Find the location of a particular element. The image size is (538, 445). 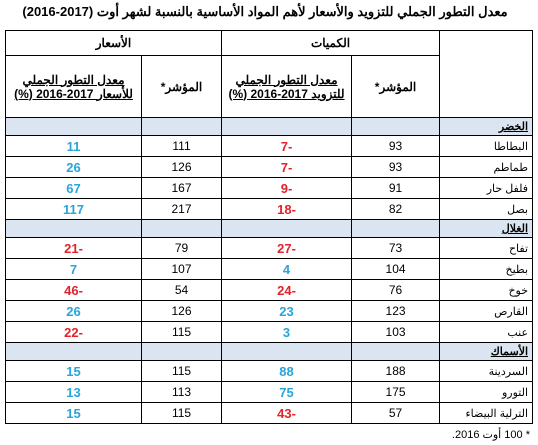

rate-cell: 3 is located at coordinates (287, 332).